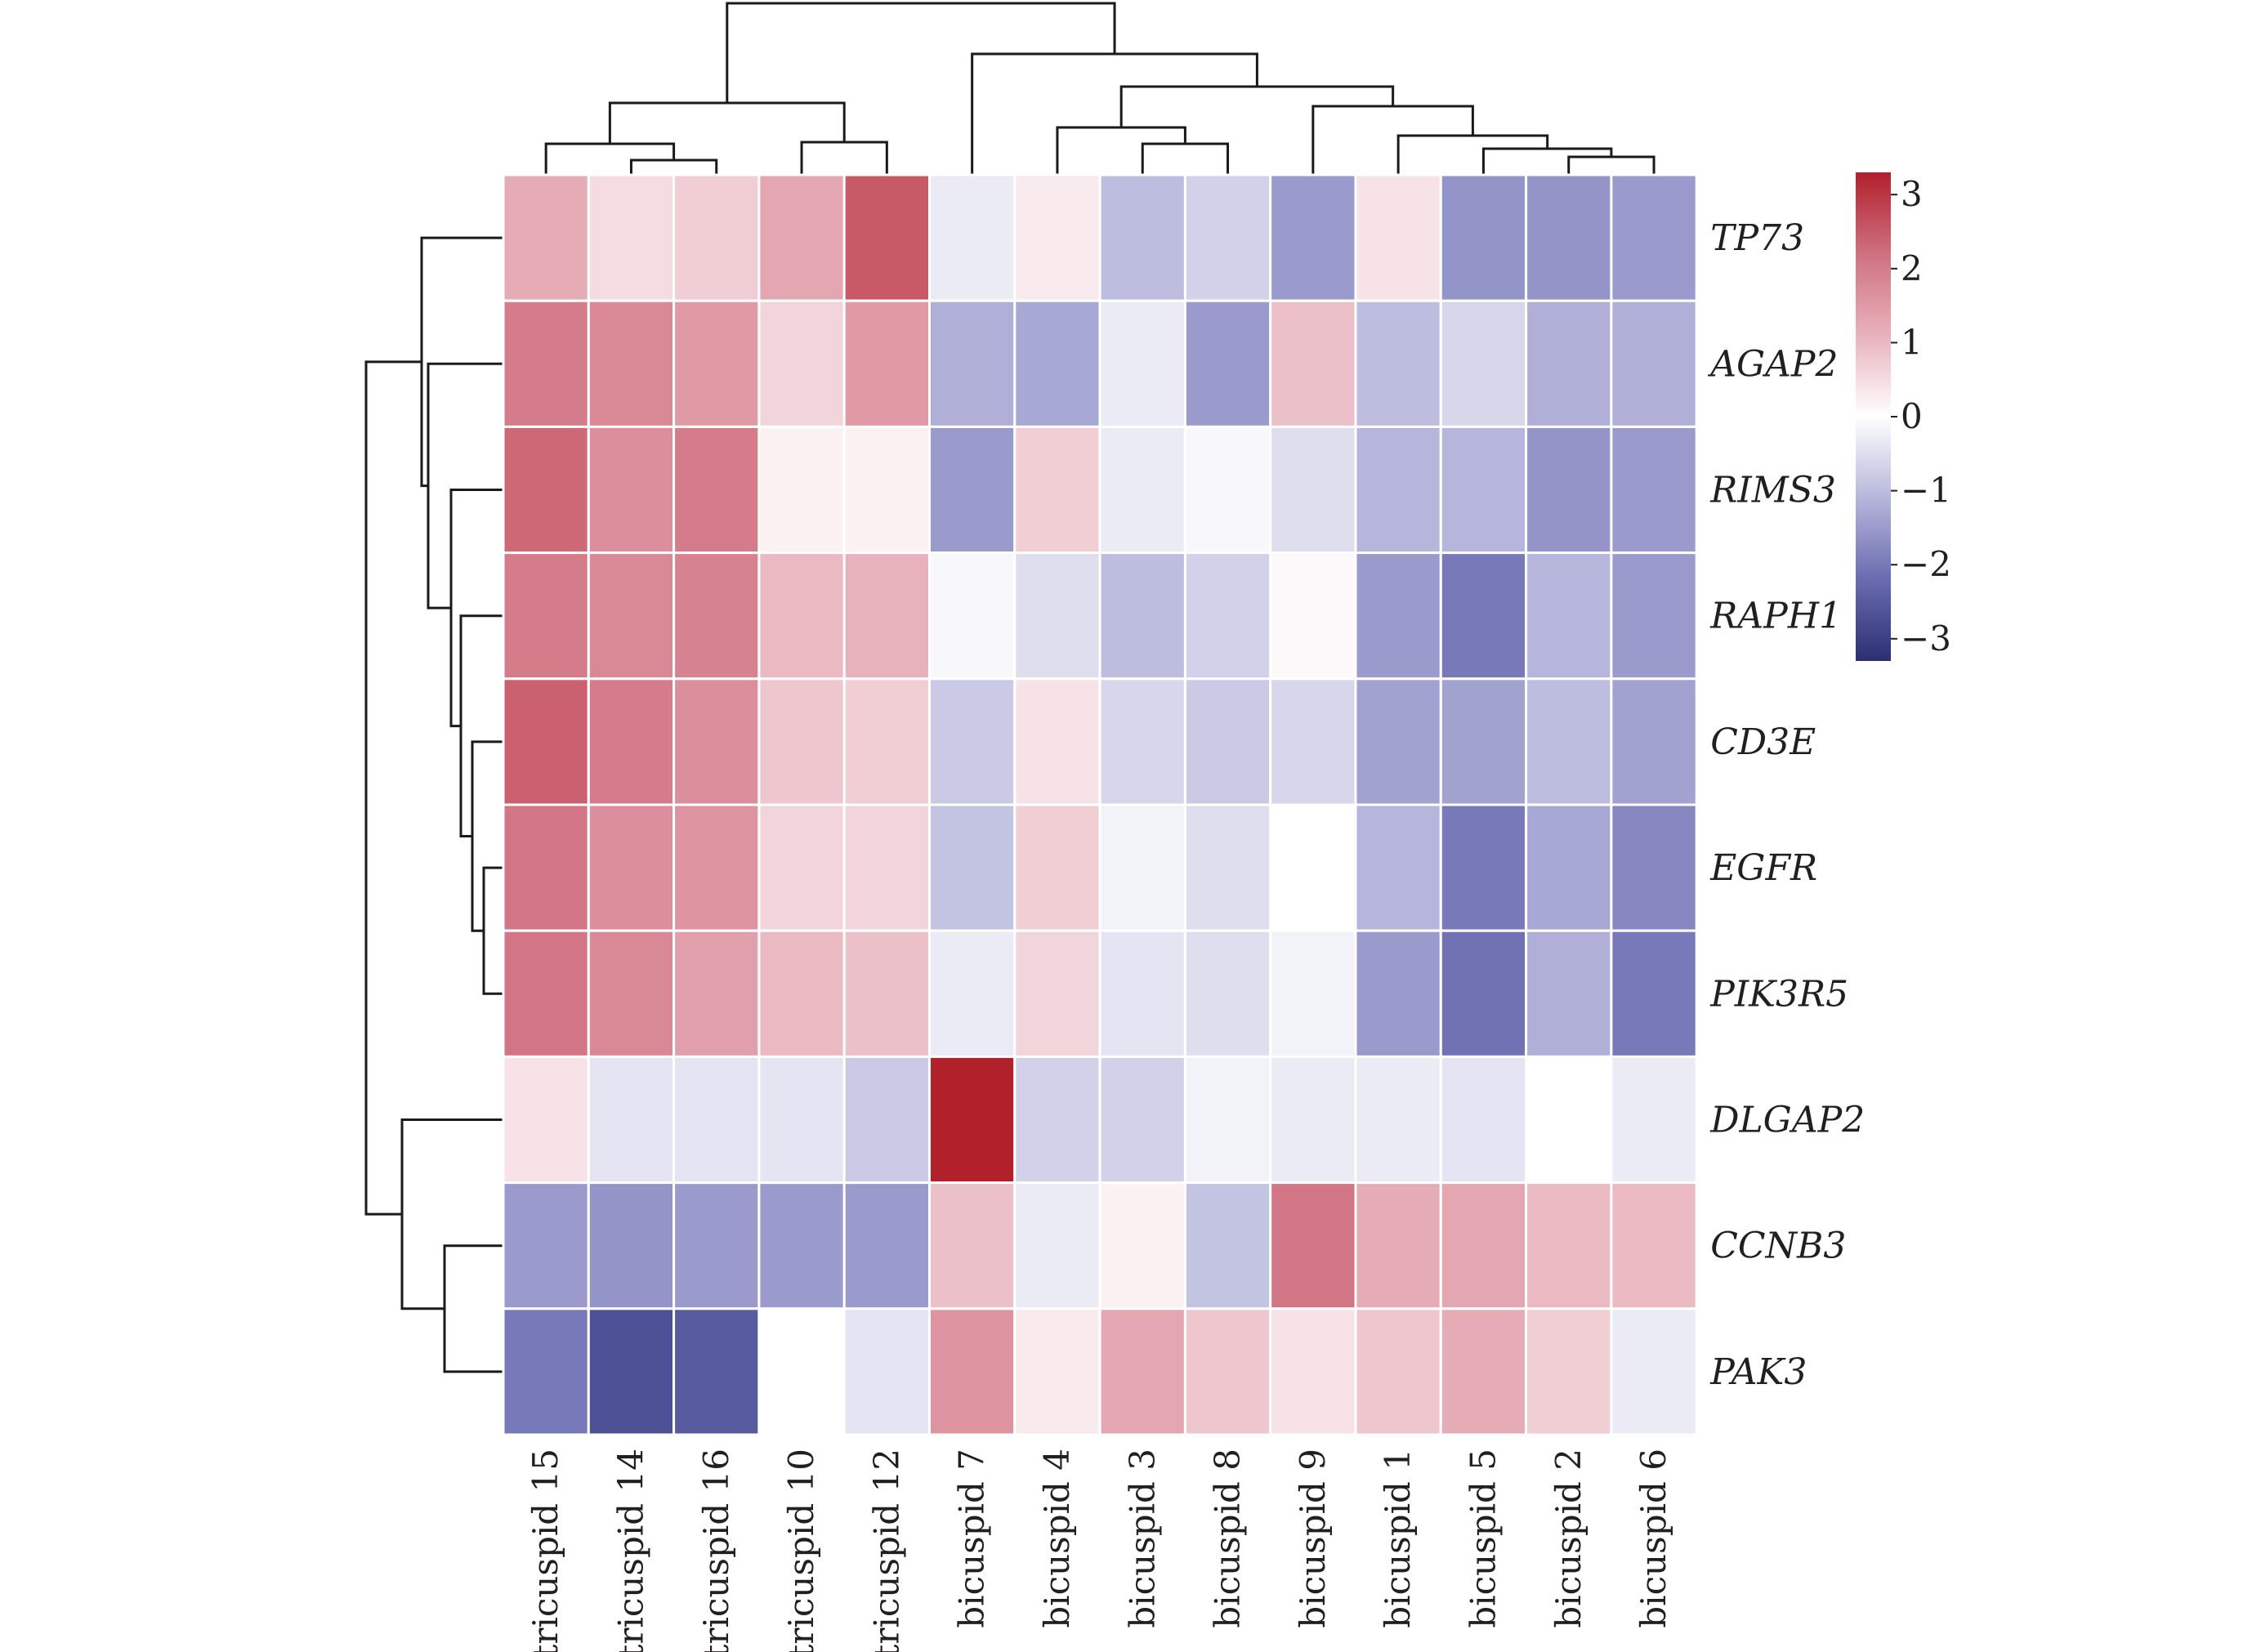  Describe the element at coordinates (1778, 1246) in the screenshot. I see `row-label: CCNB3` at that location.